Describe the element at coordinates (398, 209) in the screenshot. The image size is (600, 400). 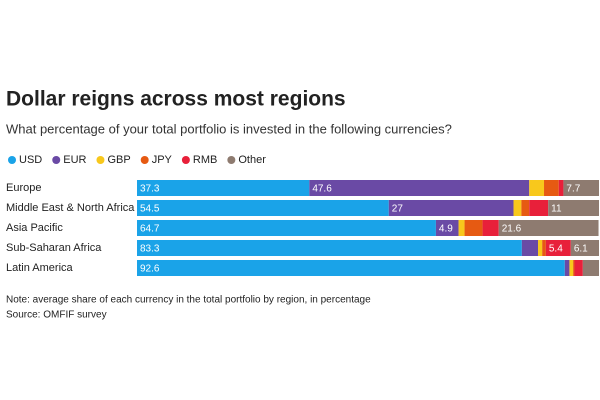
I see `value-label: 27` at that location.